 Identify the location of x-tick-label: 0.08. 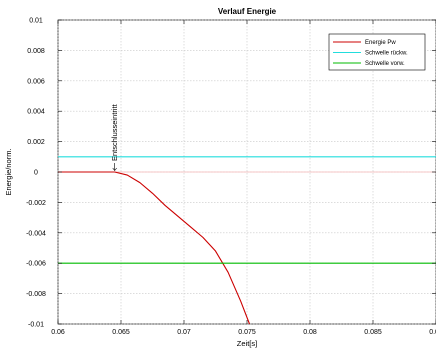
(310, 332).